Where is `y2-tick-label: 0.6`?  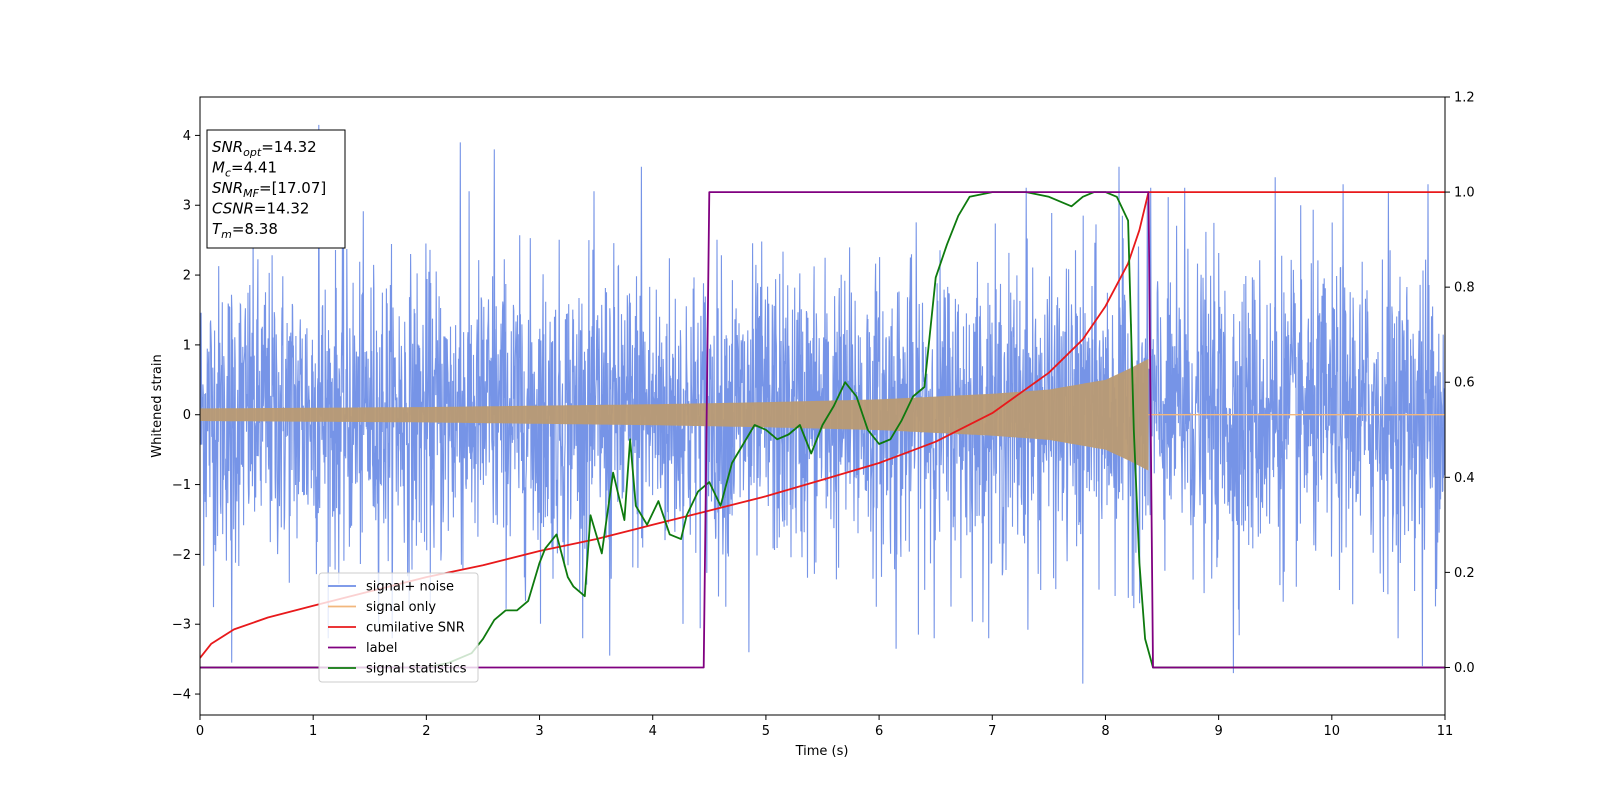 y2-tick-label: 0.6 is located at coordinates (1464, 383).